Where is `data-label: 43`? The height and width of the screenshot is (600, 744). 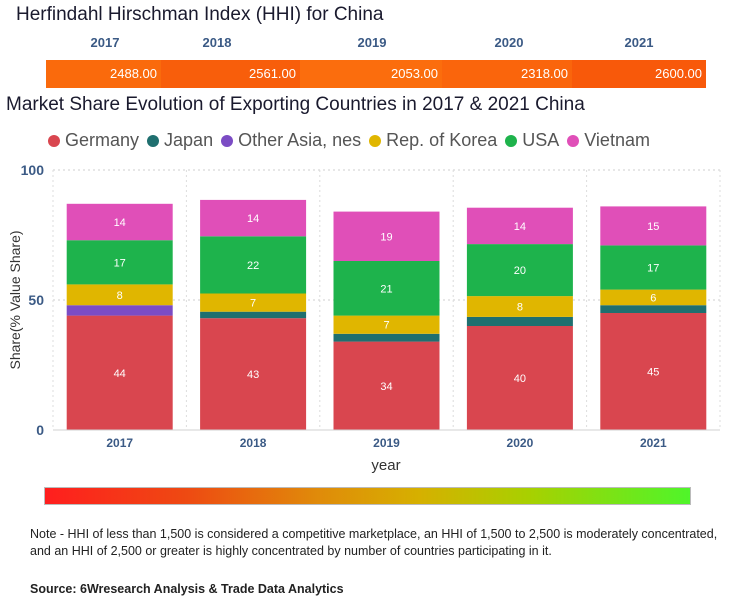
data-label: 43 is located at coordinates (253, 375).